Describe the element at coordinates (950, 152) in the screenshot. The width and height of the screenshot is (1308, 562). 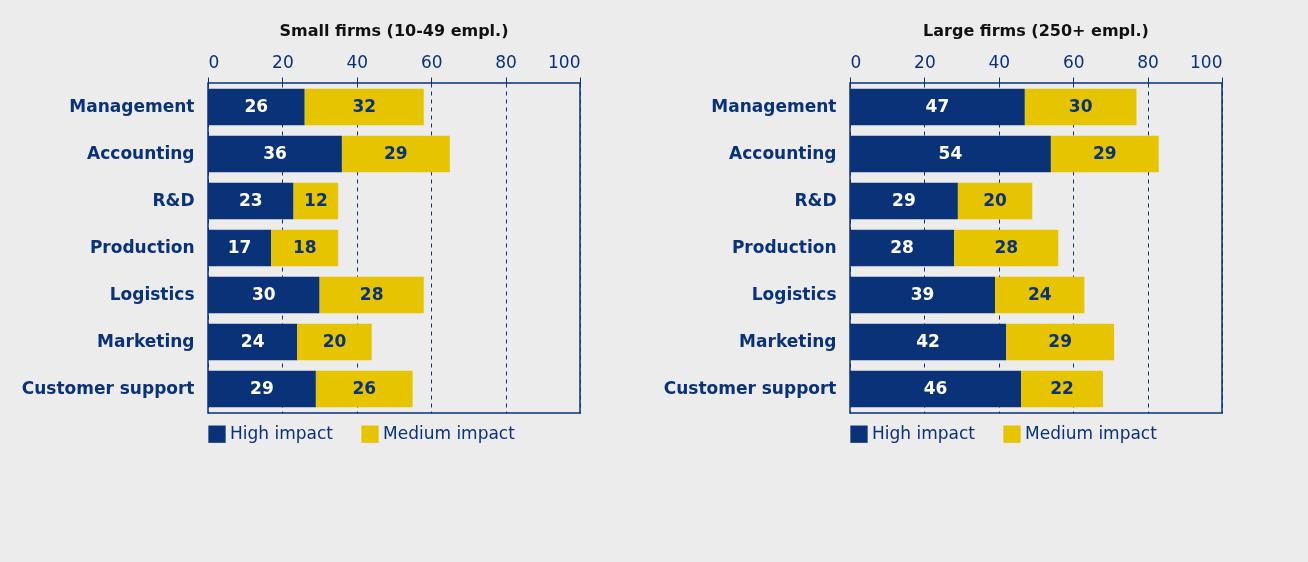
I see `data-label: 54` at that location.